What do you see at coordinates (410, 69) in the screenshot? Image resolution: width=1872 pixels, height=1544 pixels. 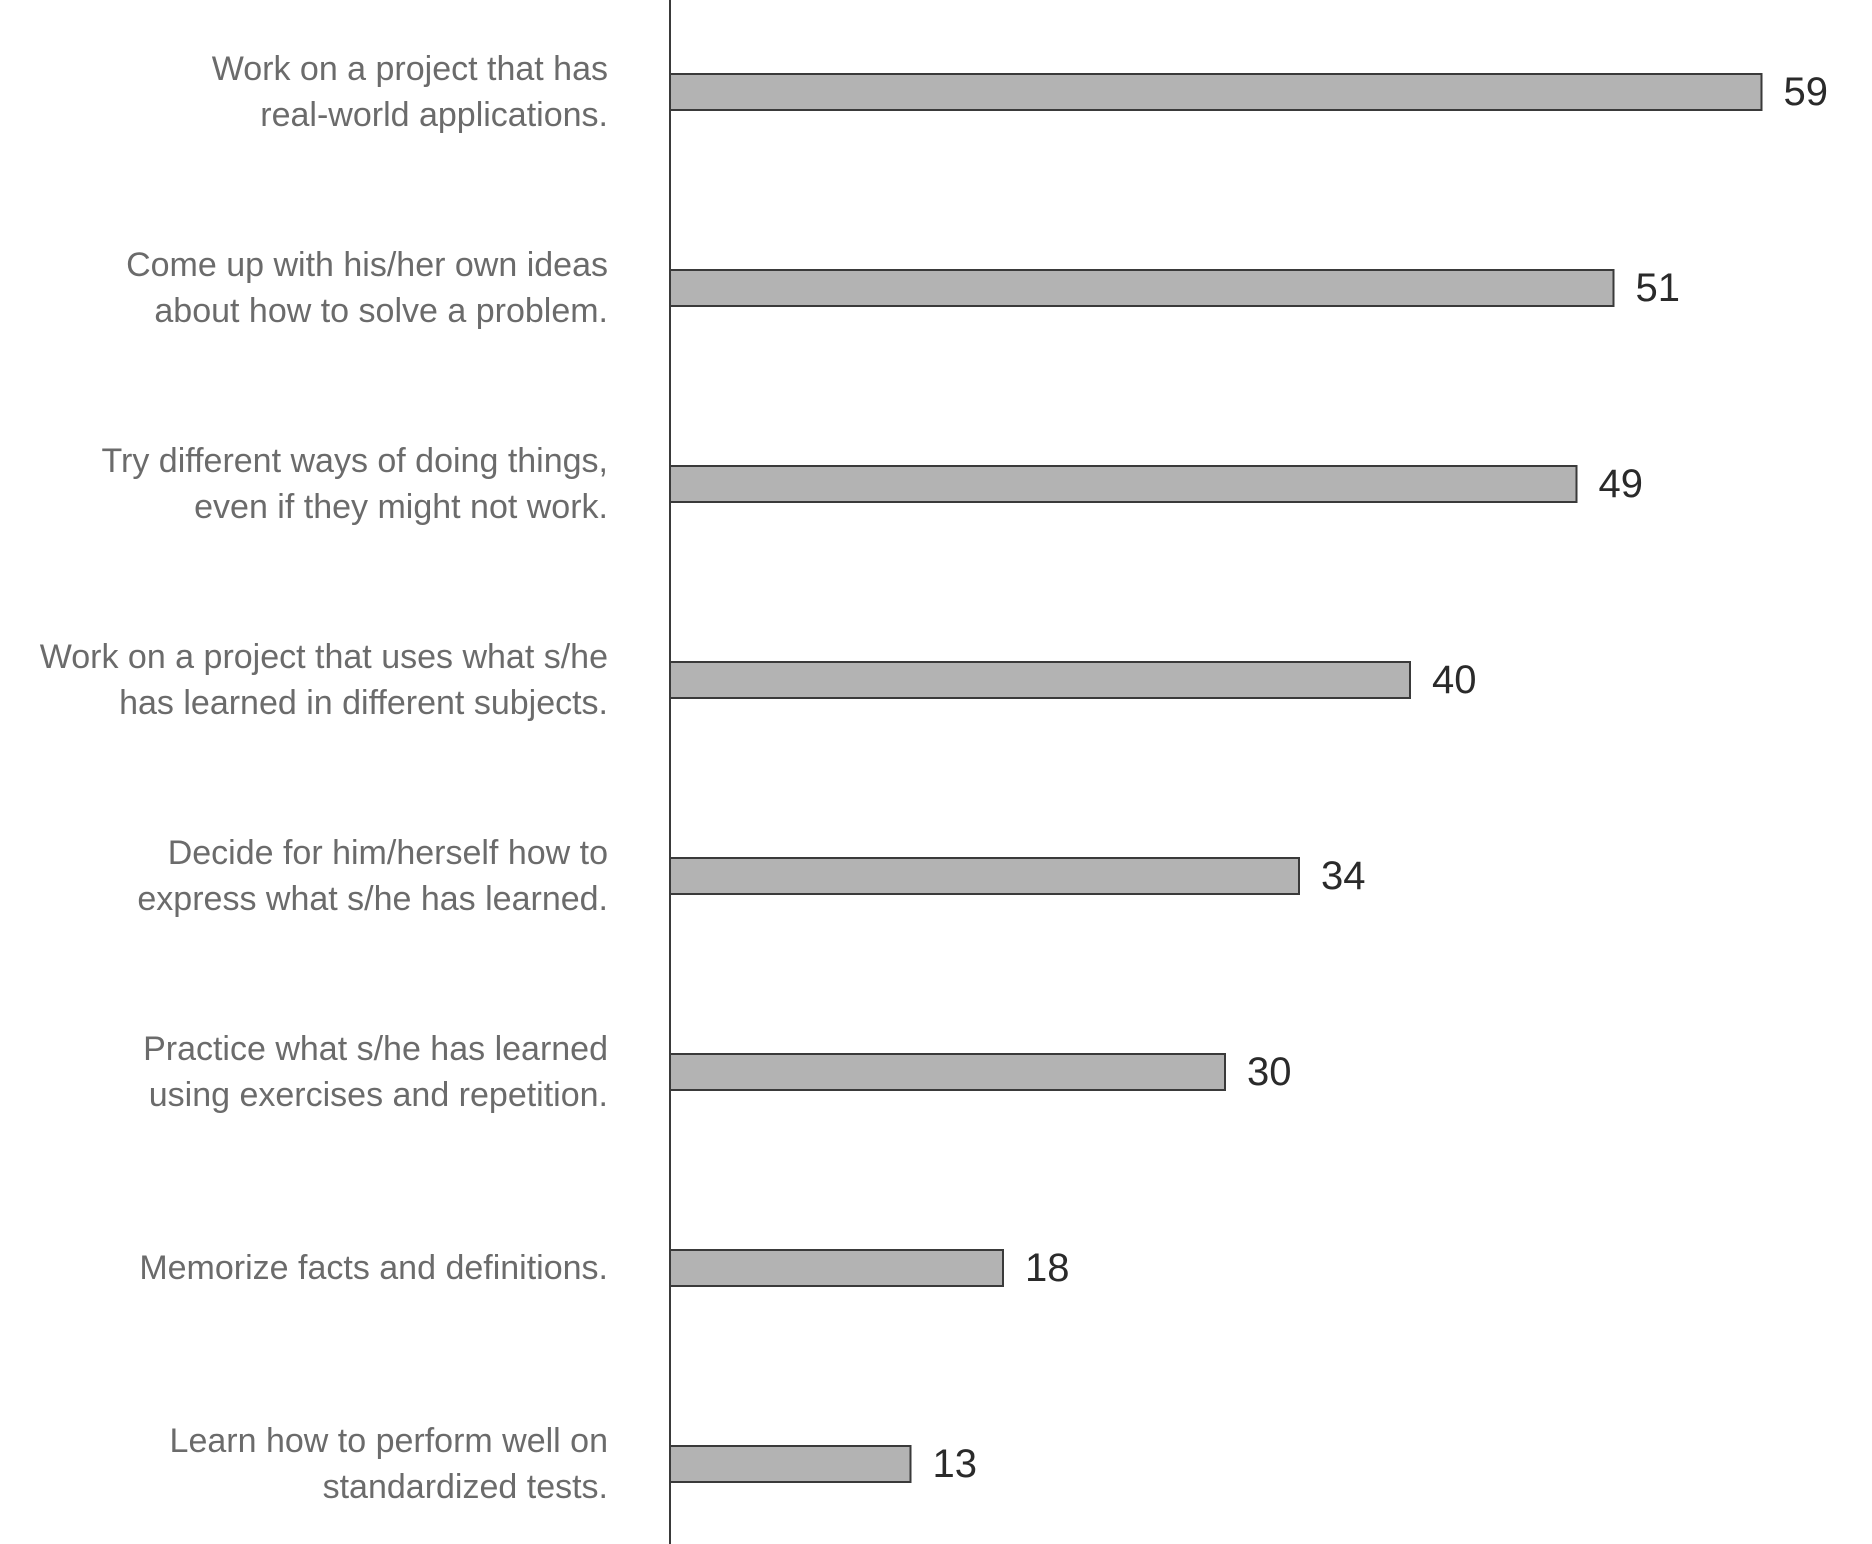 I see `category-label-line: Work on a project that has` at bounding box center [410, 69].